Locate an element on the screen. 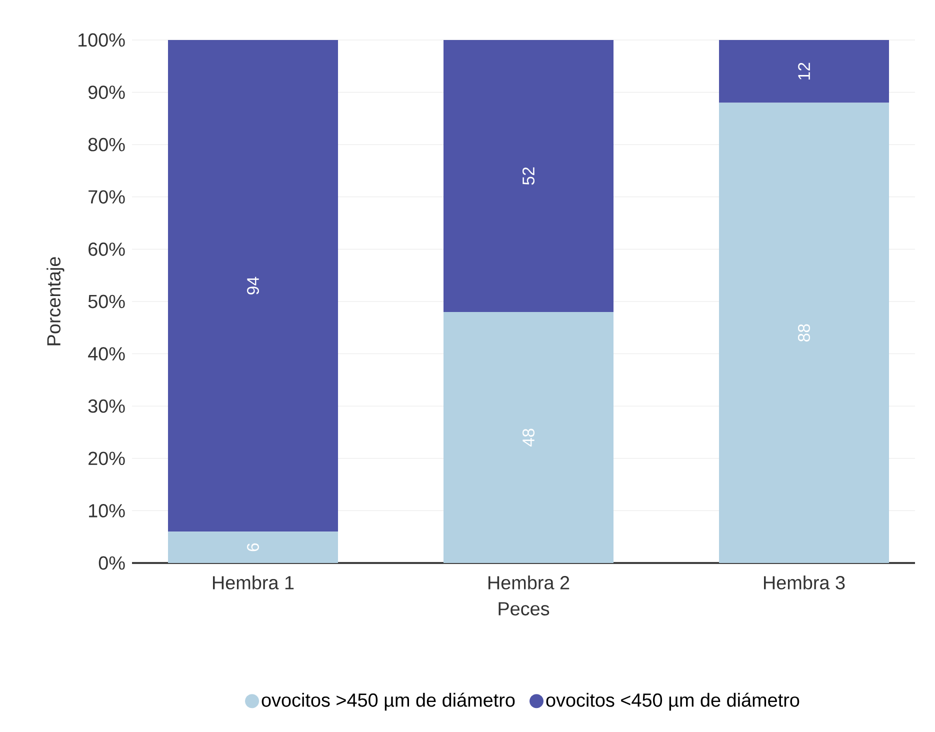 Image resolution: width=935 pixels, height=732 pixels. y-tick-label: 100% is located at coordinates (101, 40).